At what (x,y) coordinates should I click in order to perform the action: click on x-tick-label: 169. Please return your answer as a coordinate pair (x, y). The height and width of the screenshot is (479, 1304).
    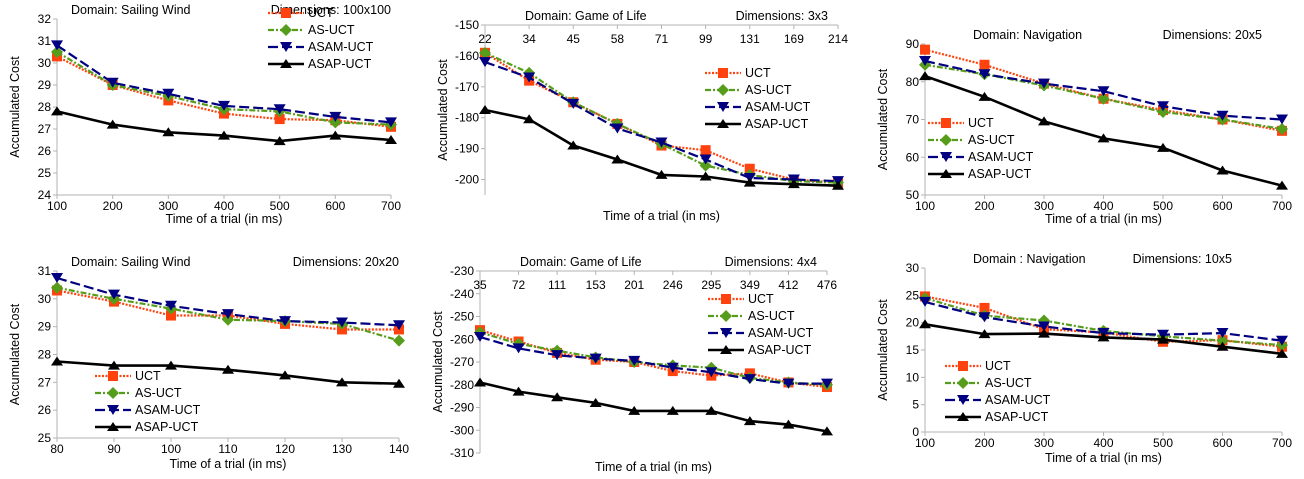
    Looking at the image, I should click on (794, 39).